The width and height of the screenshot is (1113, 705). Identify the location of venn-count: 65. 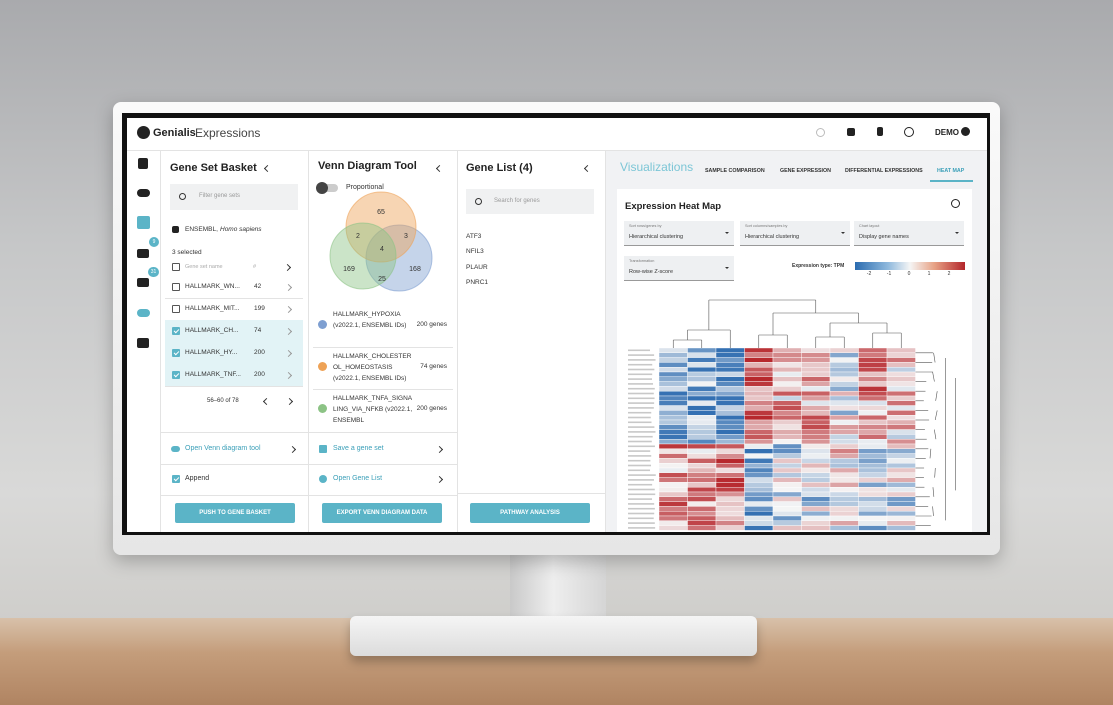
(381, 212).